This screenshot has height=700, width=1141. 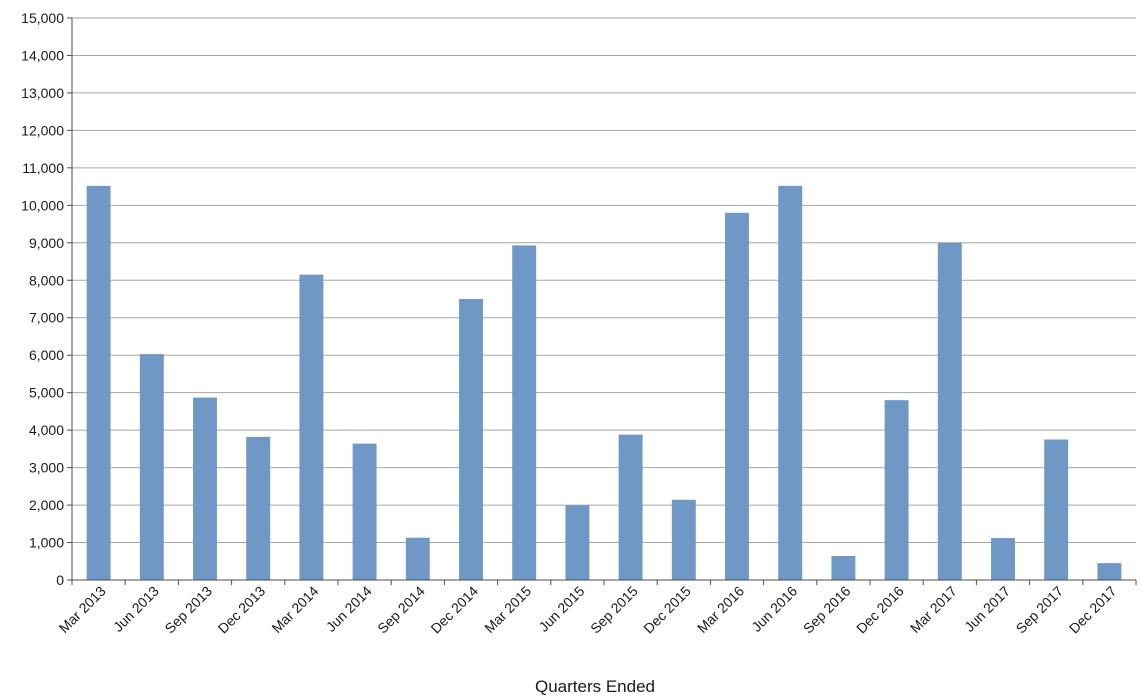 What do you see at coordinates (987, 609) in the screenshot?
I see `x-tick-label: Jun 2017` at bounding box center [987, 609].